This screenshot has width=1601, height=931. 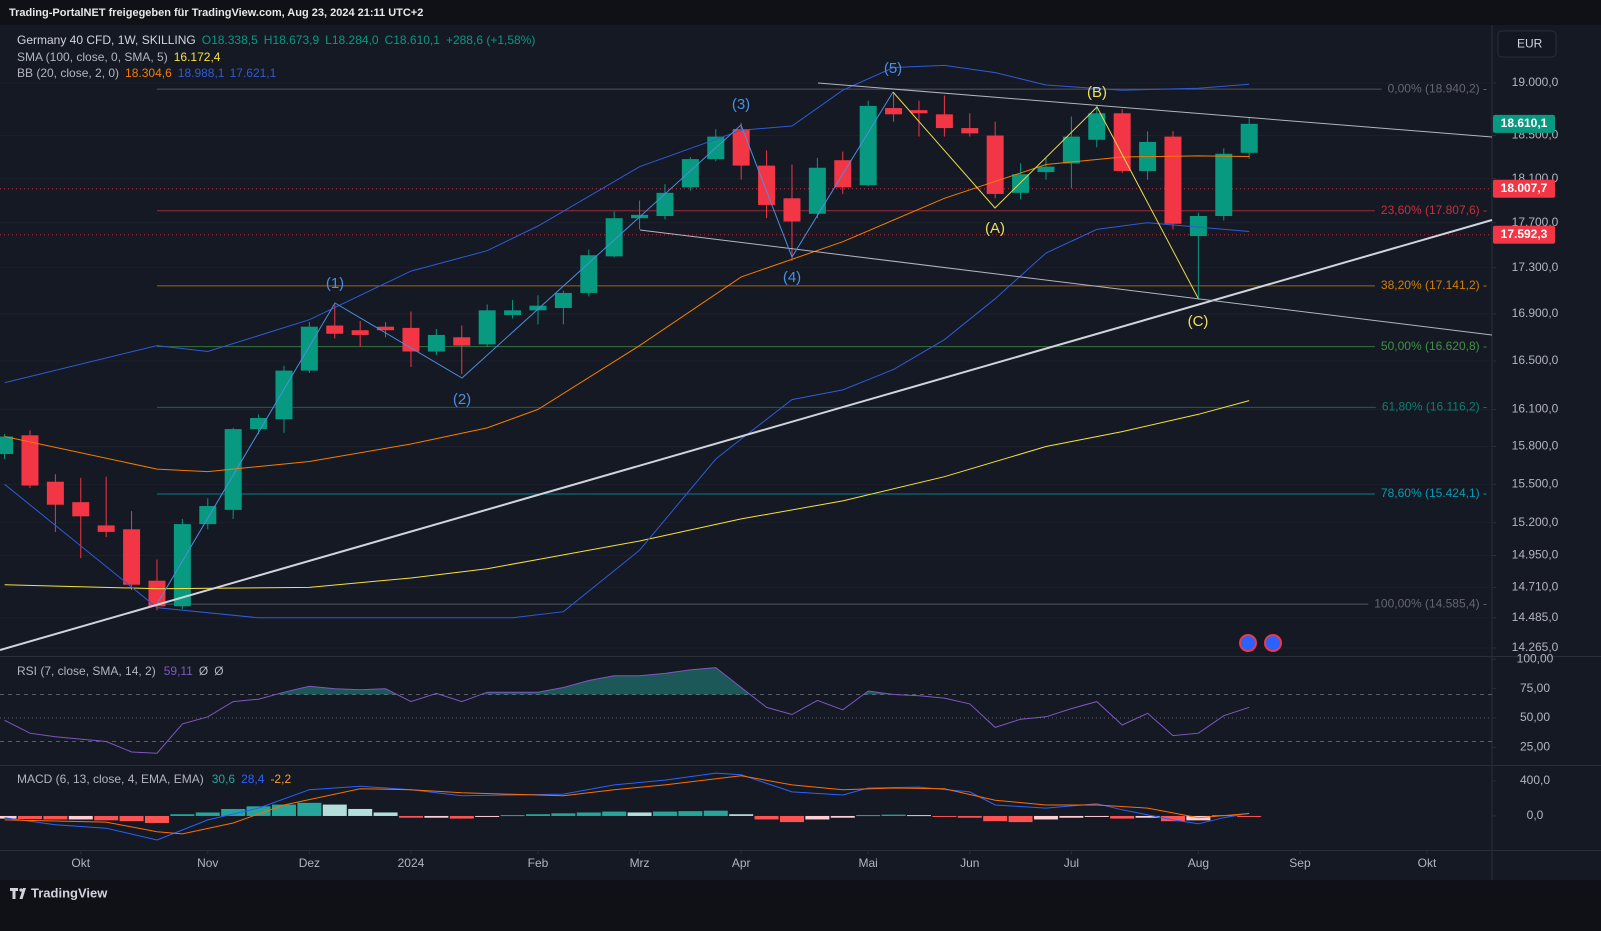 I want to click on rsi-line, so click(x=627, y=710).